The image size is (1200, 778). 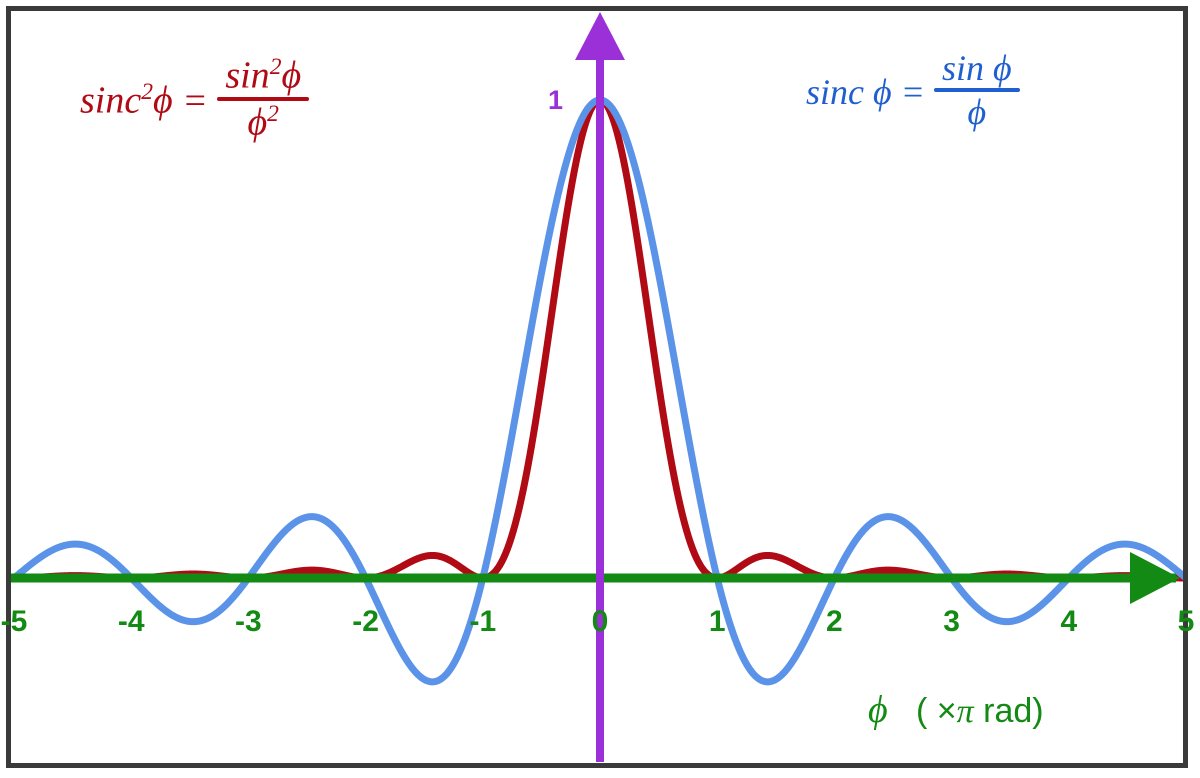 What do you see at coordinates (1155, 578) in the screenshot?
I see `x-axis-arrowhead` at bounding box center [1155, 578].